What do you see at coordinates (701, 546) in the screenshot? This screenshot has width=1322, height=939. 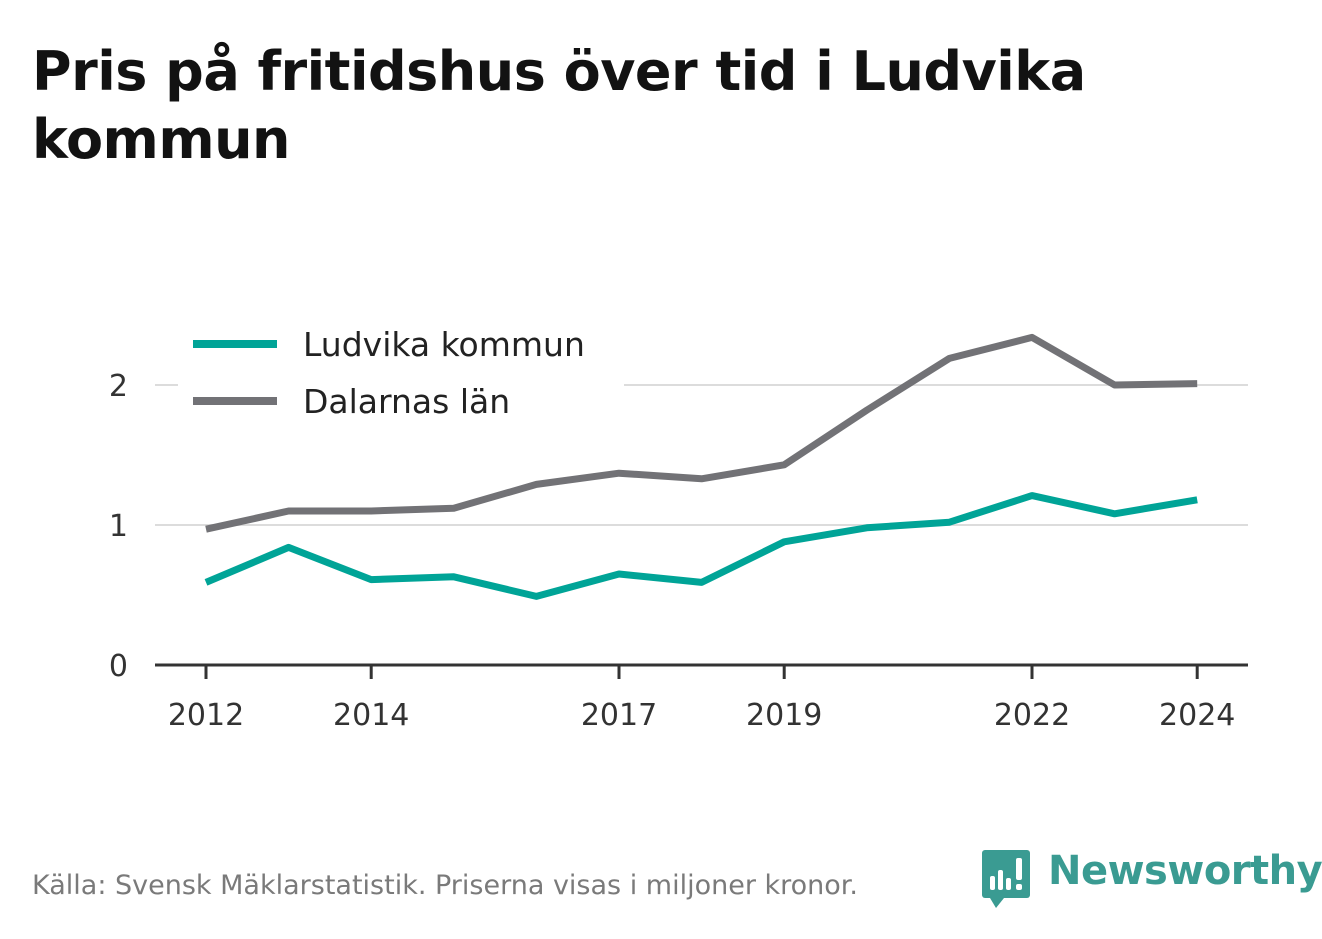 I see `series-line-ludvika` at bounding box center [701, 546].